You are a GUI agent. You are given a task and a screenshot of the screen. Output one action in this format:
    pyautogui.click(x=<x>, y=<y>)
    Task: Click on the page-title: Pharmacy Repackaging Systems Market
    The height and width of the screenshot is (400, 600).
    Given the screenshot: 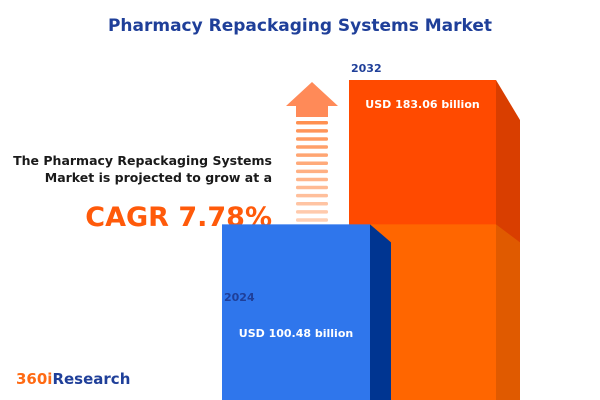 What is the action you would take?
    pyautogui.click(x=300, y=26)
    